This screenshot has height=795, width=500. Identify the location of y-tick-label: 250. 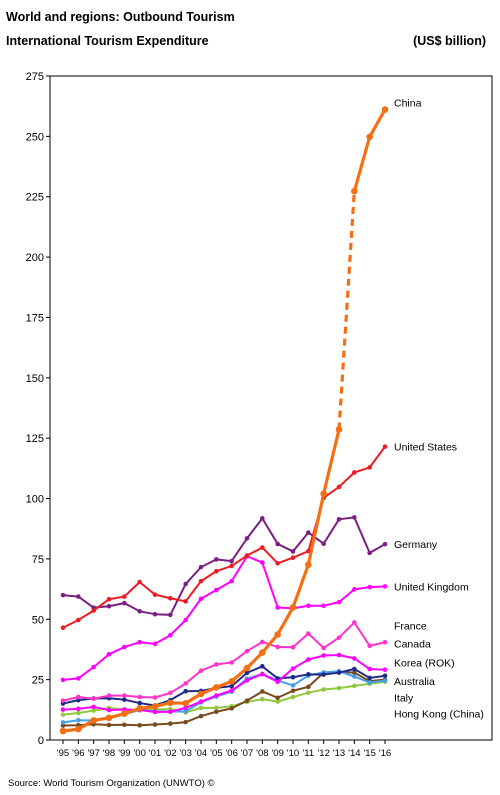
(35, 137).